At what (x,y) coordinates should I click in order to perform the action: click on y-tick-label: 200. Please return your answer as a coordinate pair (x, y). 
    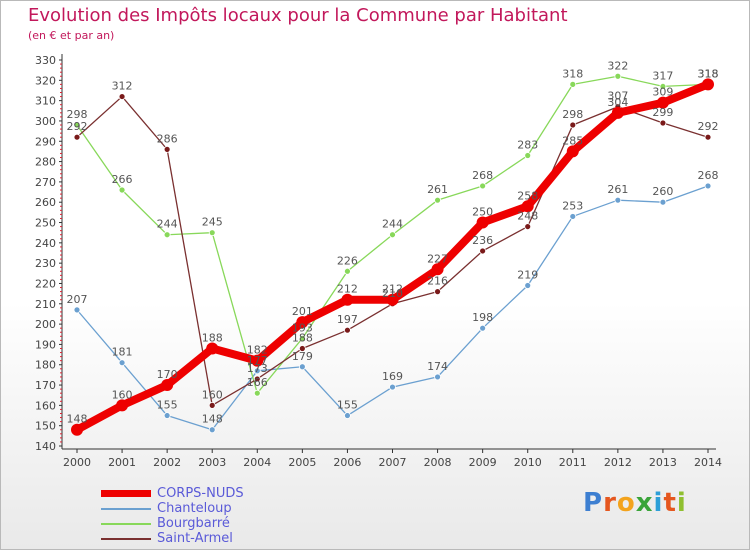
    Looking at the image, I should click on (45, 324).